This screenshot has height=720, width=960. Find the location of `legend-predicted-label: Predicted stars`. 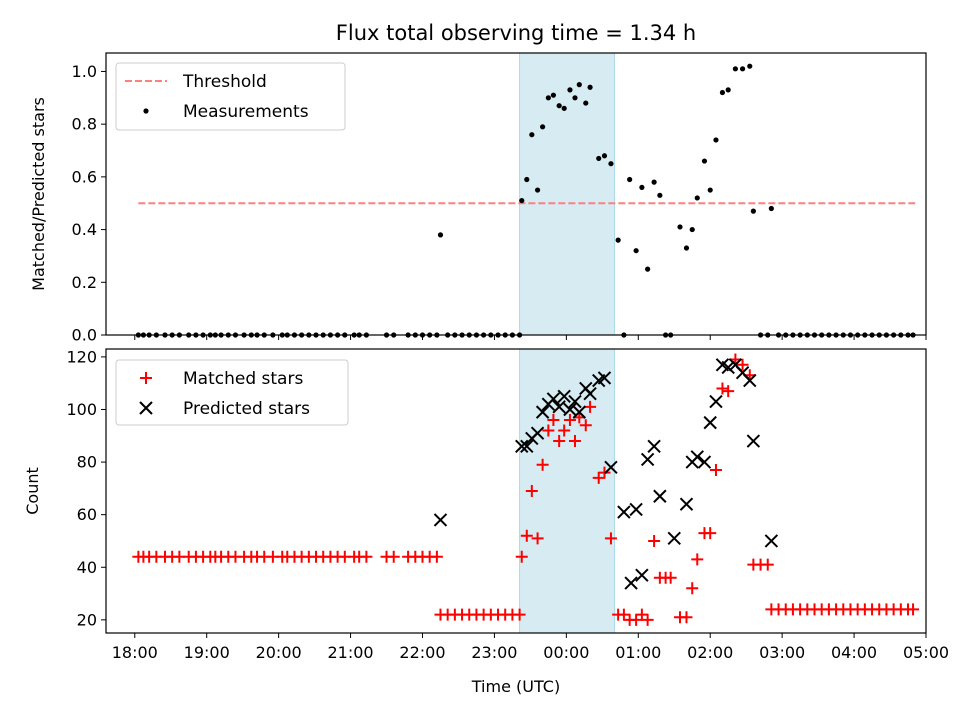

legend-predicted-label: Predicted stars is located at coordinates (246, 409).